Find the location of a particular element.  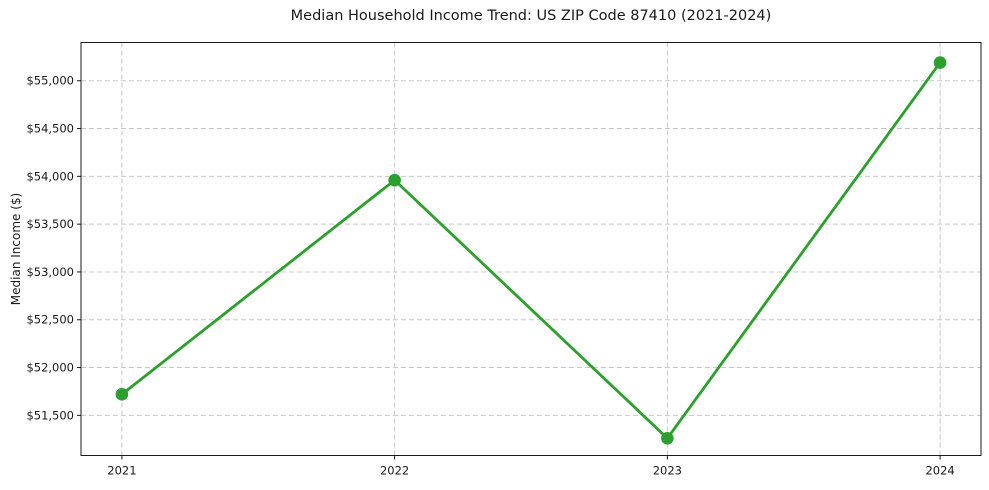

x-tick-label: 2021 is located at coordinates (121, 471).